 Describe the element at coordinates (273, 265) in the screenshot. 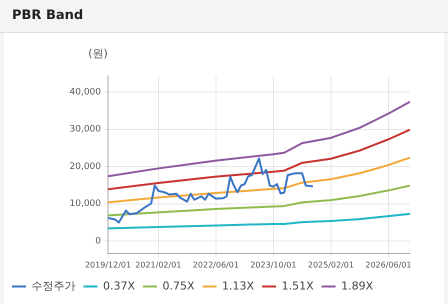

I see `x-tick-label: 2023/10/01` at that location.